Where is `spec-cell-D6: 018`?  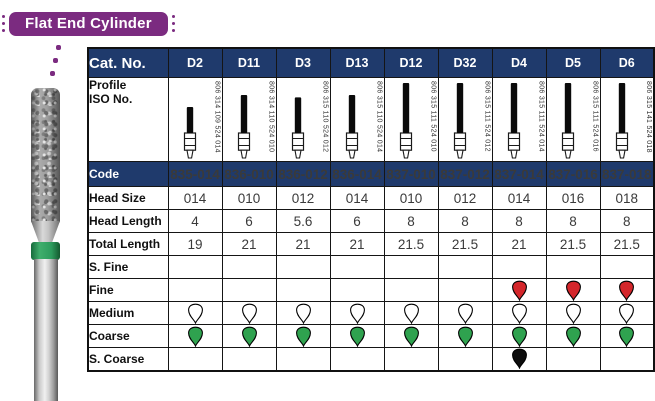 spec-cell-D6: 018 is located at coordinates (627, 198).